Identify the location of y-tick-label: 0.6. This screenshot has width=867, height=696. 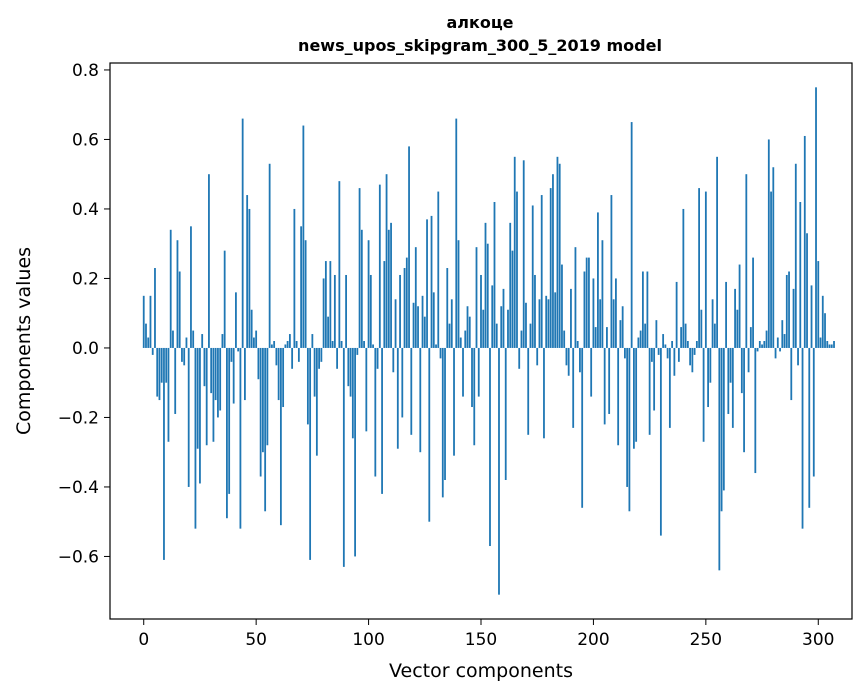
(85, 140).